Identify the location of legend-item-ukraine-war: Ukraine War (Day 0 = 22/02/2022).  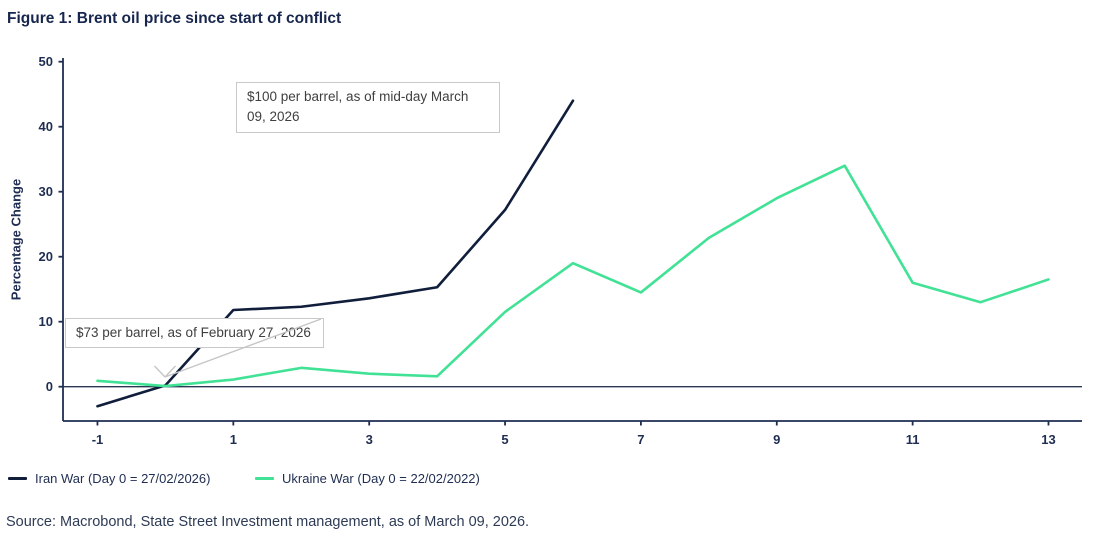
(367, 478).